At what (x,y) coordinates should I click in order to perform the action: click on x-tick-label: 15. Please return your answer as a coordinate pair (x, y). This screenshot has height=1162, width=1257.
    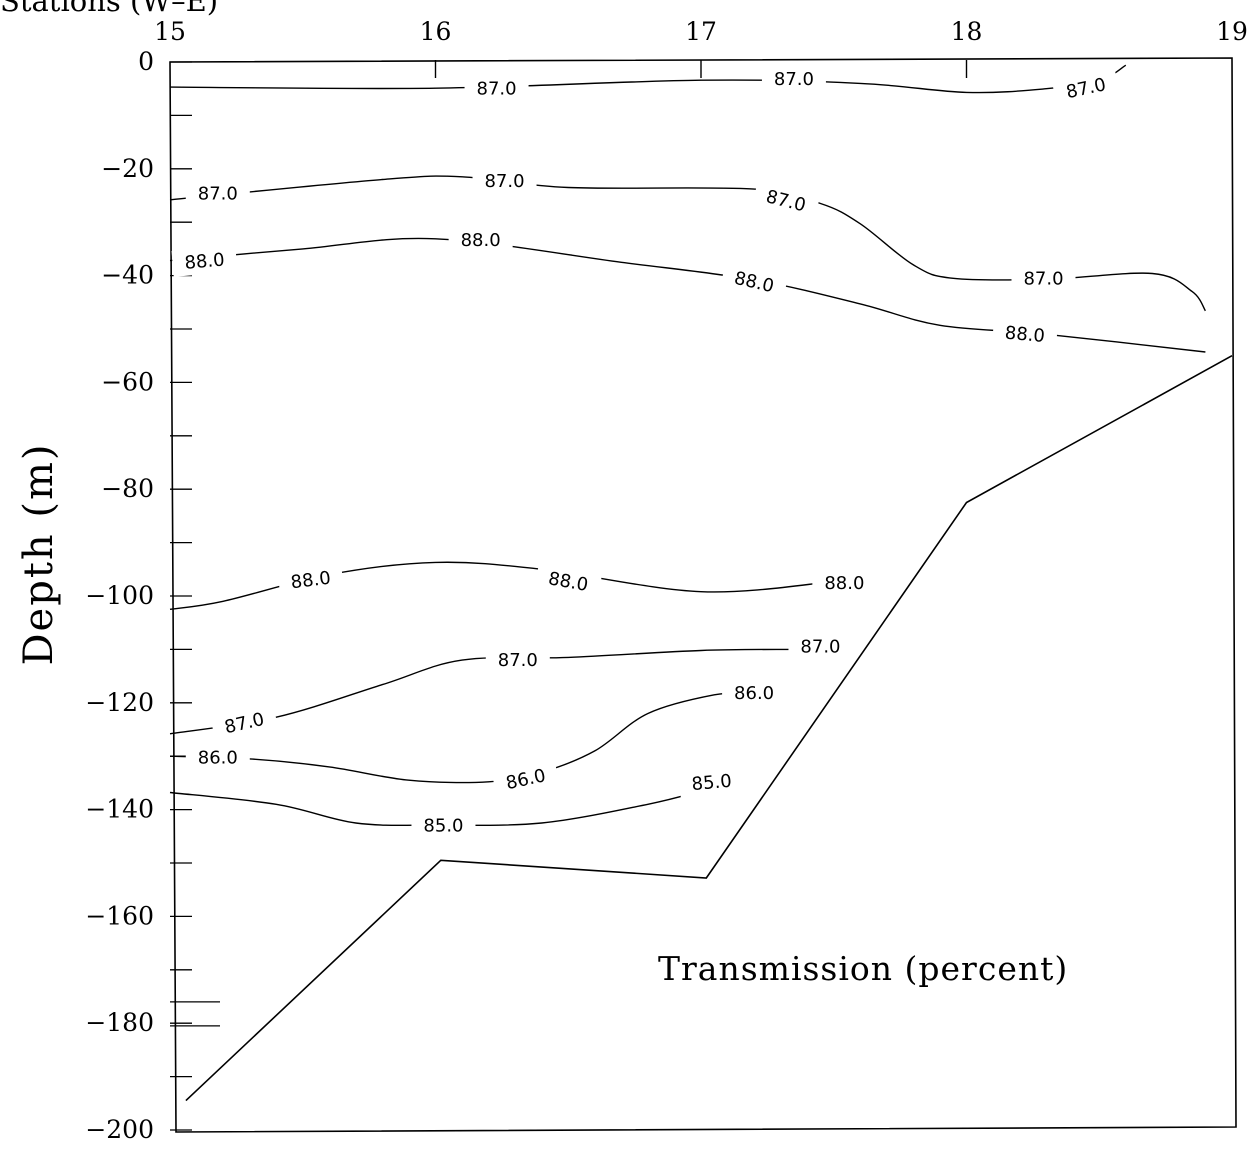
    Looking at the image, I should click on (170, 31).